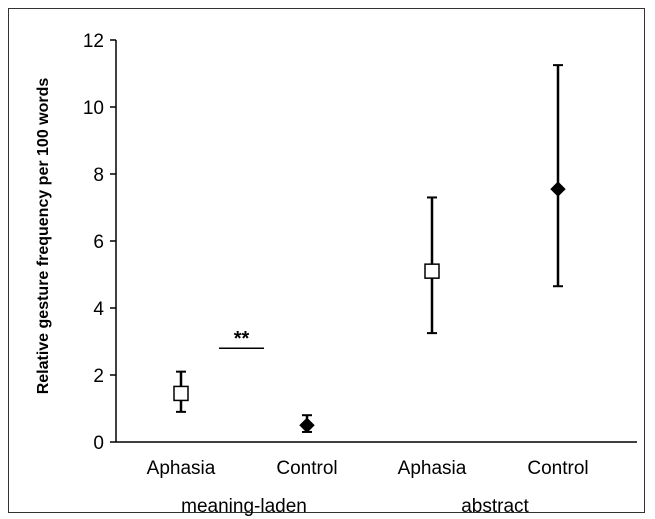  I want to click on y-tick-label: 8, so click(98, 175).